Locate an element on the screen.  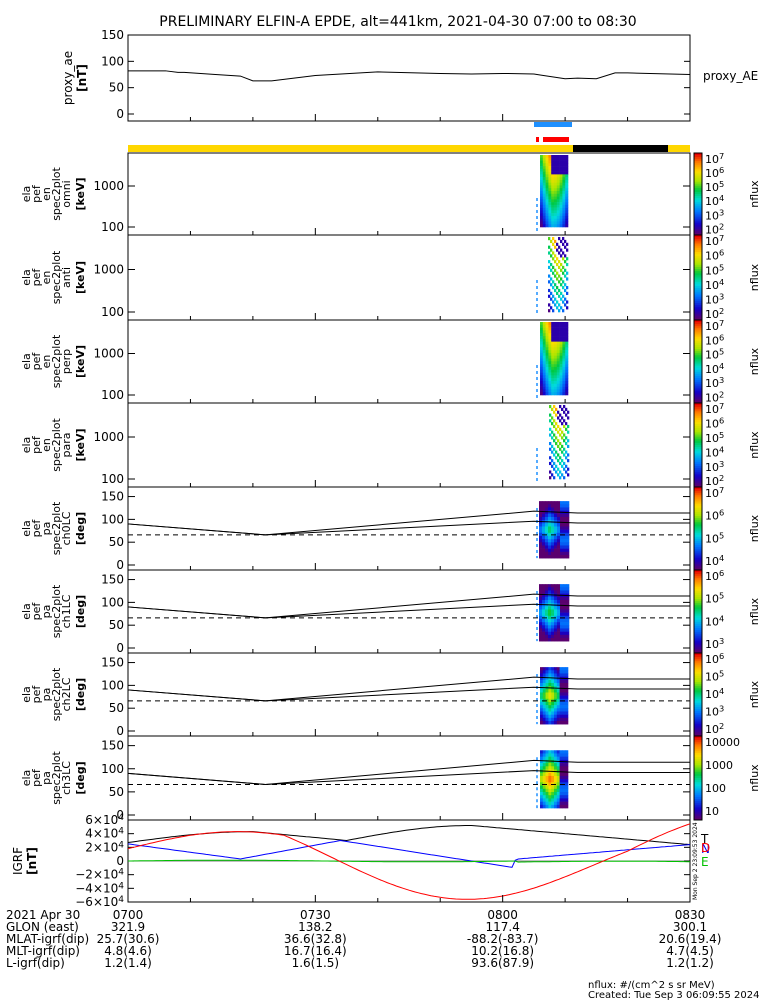
colorbar-label: nflux is located at coordinates (754, 528).